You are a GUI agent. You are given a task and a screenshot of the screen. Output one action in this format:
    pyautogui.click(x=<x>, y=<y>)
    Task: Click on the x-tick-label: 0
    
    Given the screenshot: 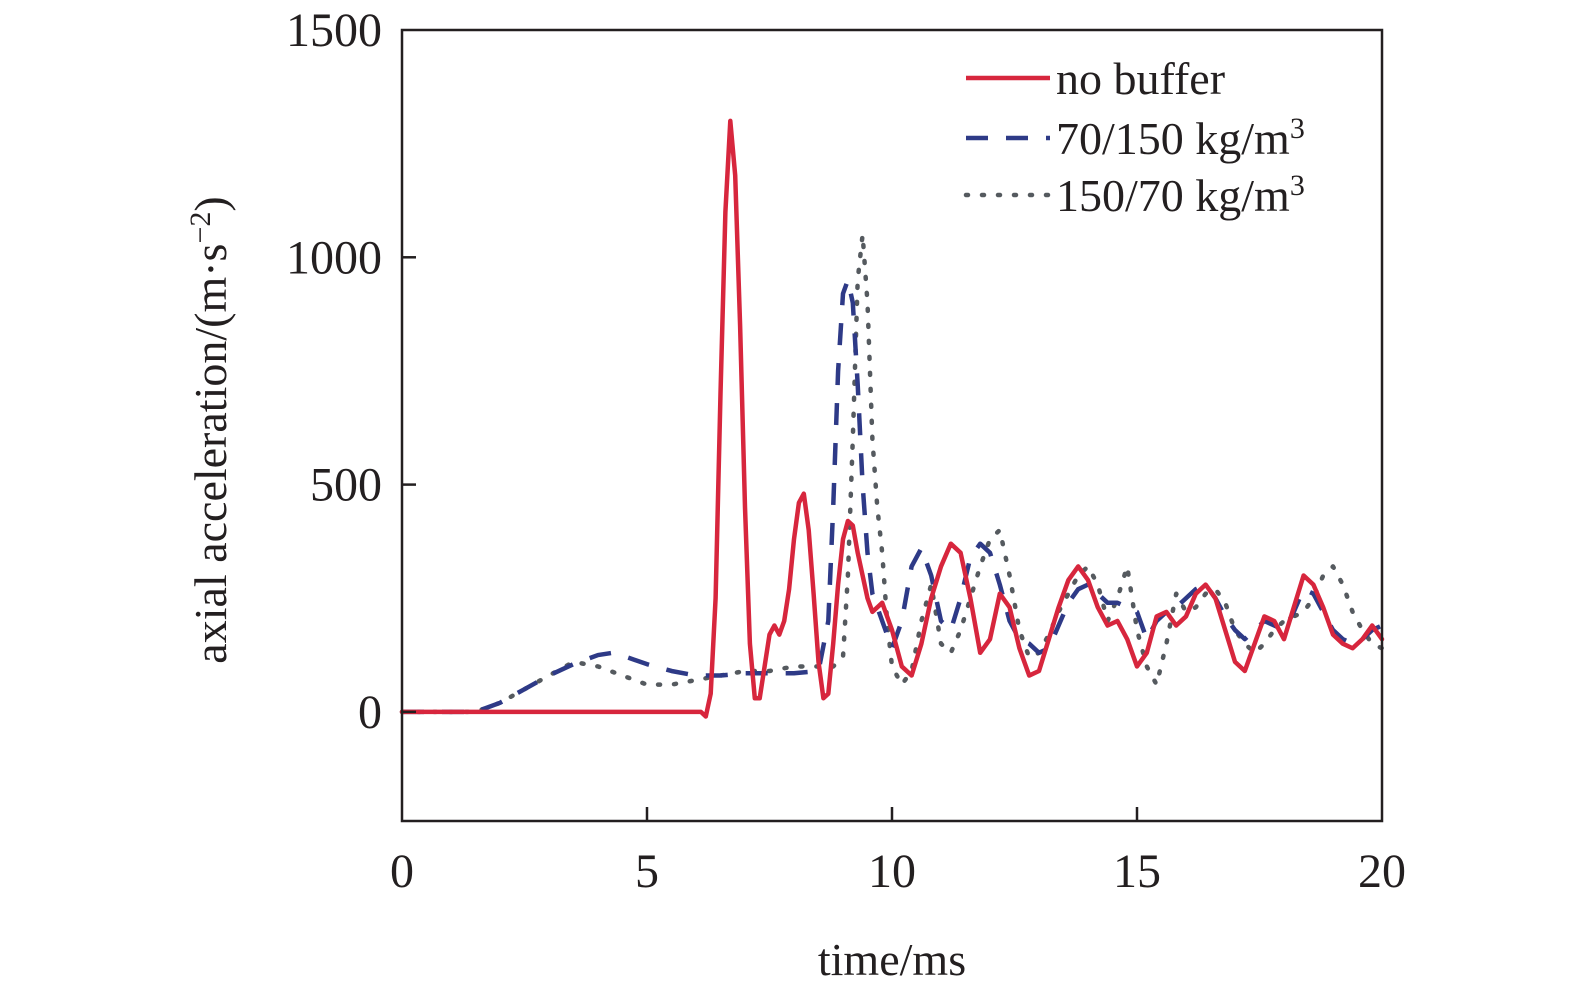 What is the action you would take?
    pyautogui.click(x=402, y=871)
    